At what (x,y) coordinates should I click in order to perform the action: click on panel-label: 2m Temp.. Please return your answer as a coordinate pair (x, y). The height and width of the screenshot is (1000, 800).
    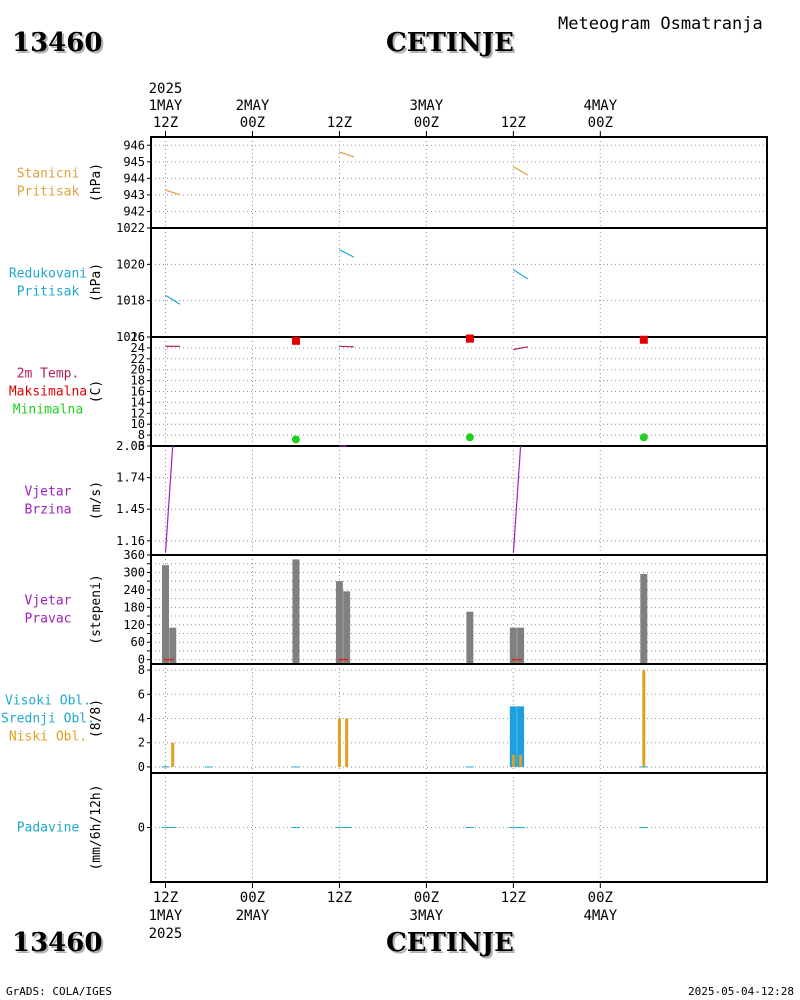
    Looking at the image, I should click on (48, 374).